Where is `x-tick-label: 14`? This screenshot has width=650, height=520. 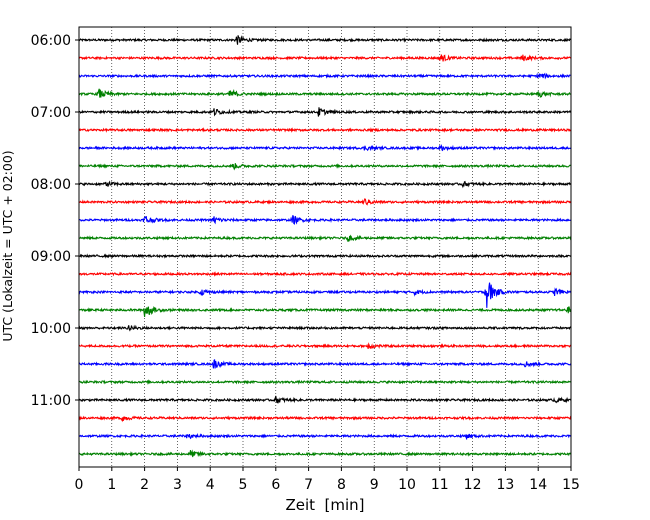
x-tick-label: 14 is located at coordinates (538, 485).